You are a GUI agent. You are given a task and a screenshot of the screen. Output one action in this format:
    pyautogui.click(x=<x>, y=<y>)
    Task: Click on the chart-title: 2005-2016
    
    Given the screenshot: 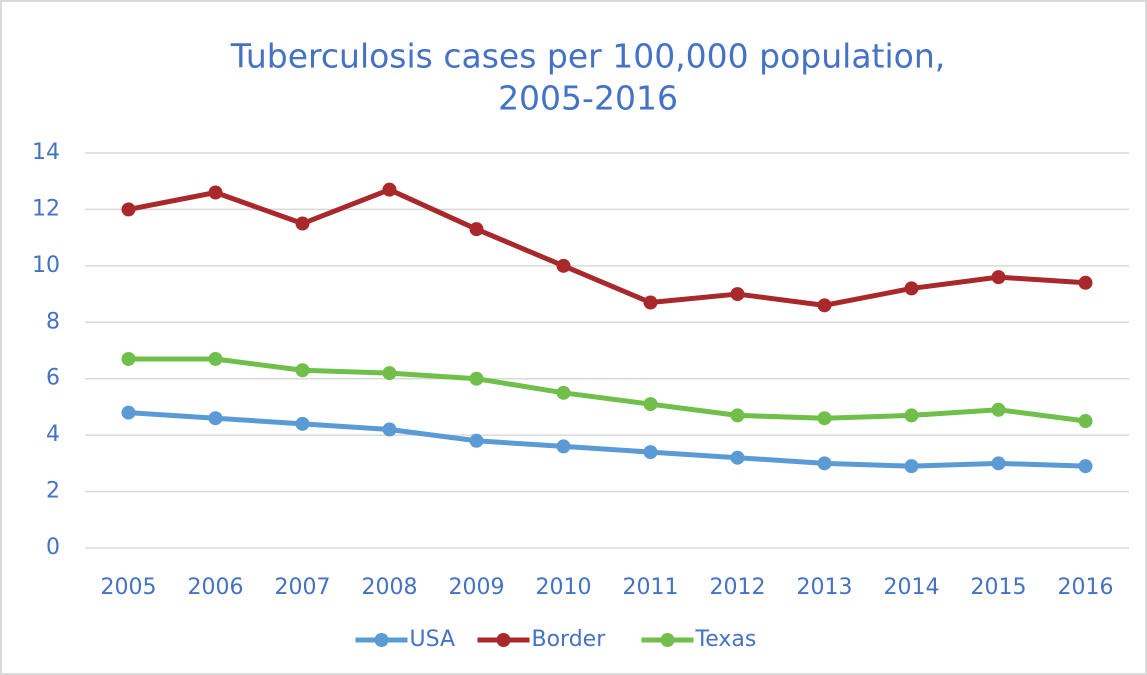 What is the action you would take?
    pyautogui.click(x=588, y=98)
    